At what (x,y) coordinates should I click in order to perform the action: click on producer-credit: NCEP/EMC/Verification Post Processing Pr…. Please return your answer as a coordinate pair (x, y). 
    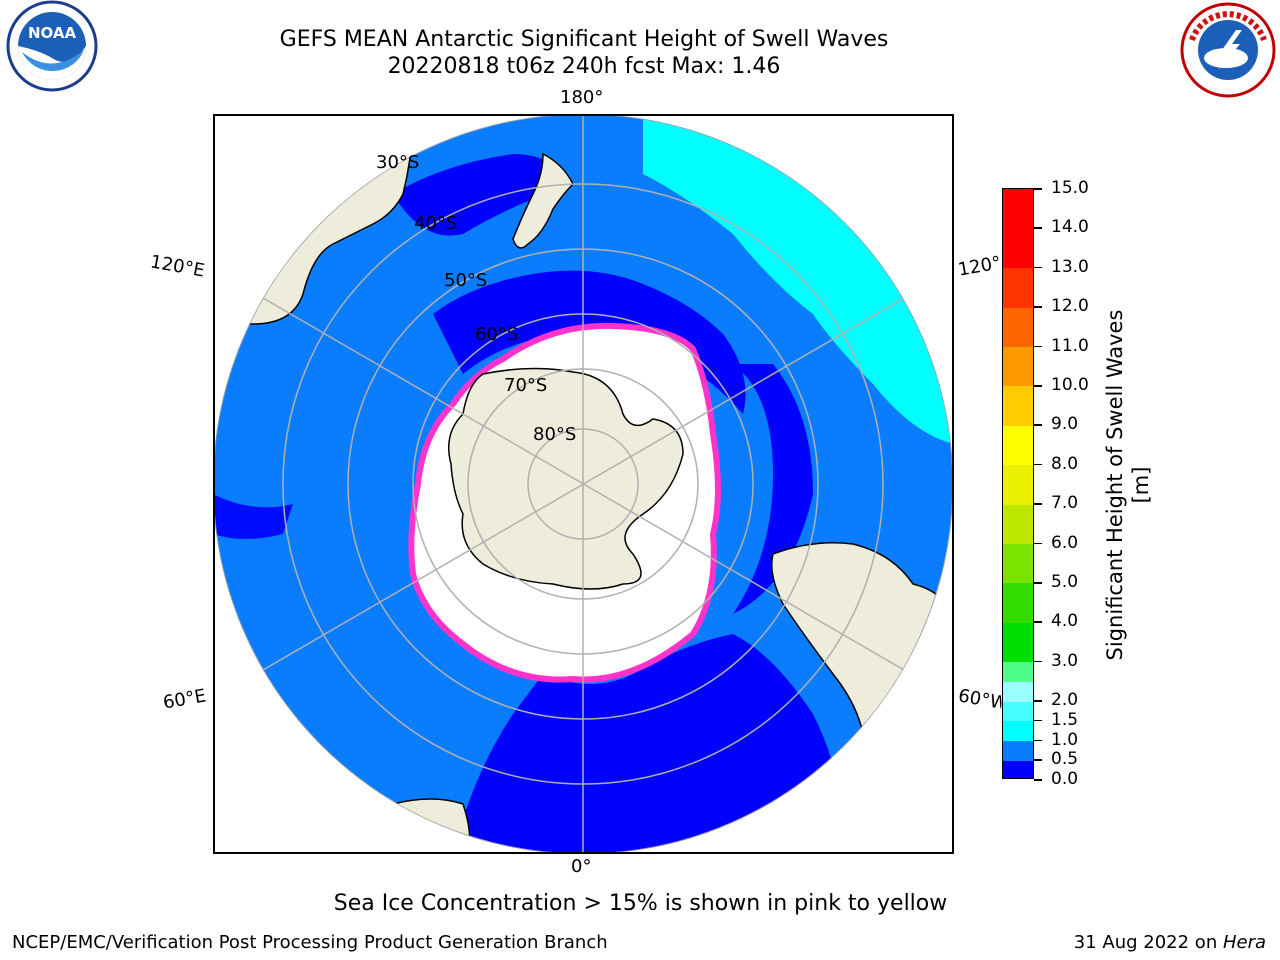
    Looking at the image, I should click on (310, 942).